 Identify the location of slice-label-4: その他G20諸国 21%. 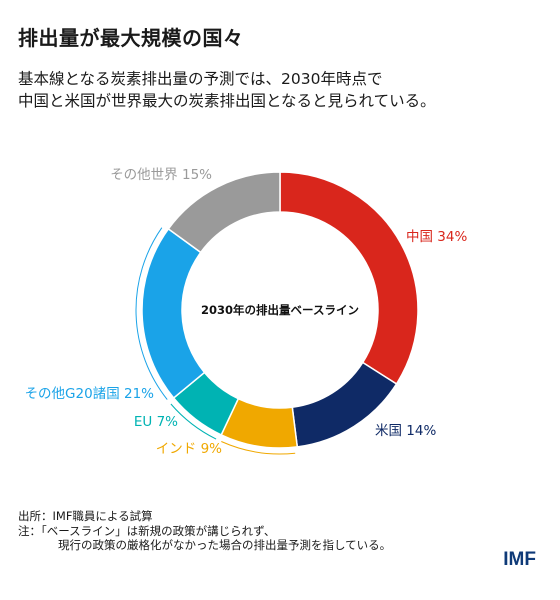
(90, 394).